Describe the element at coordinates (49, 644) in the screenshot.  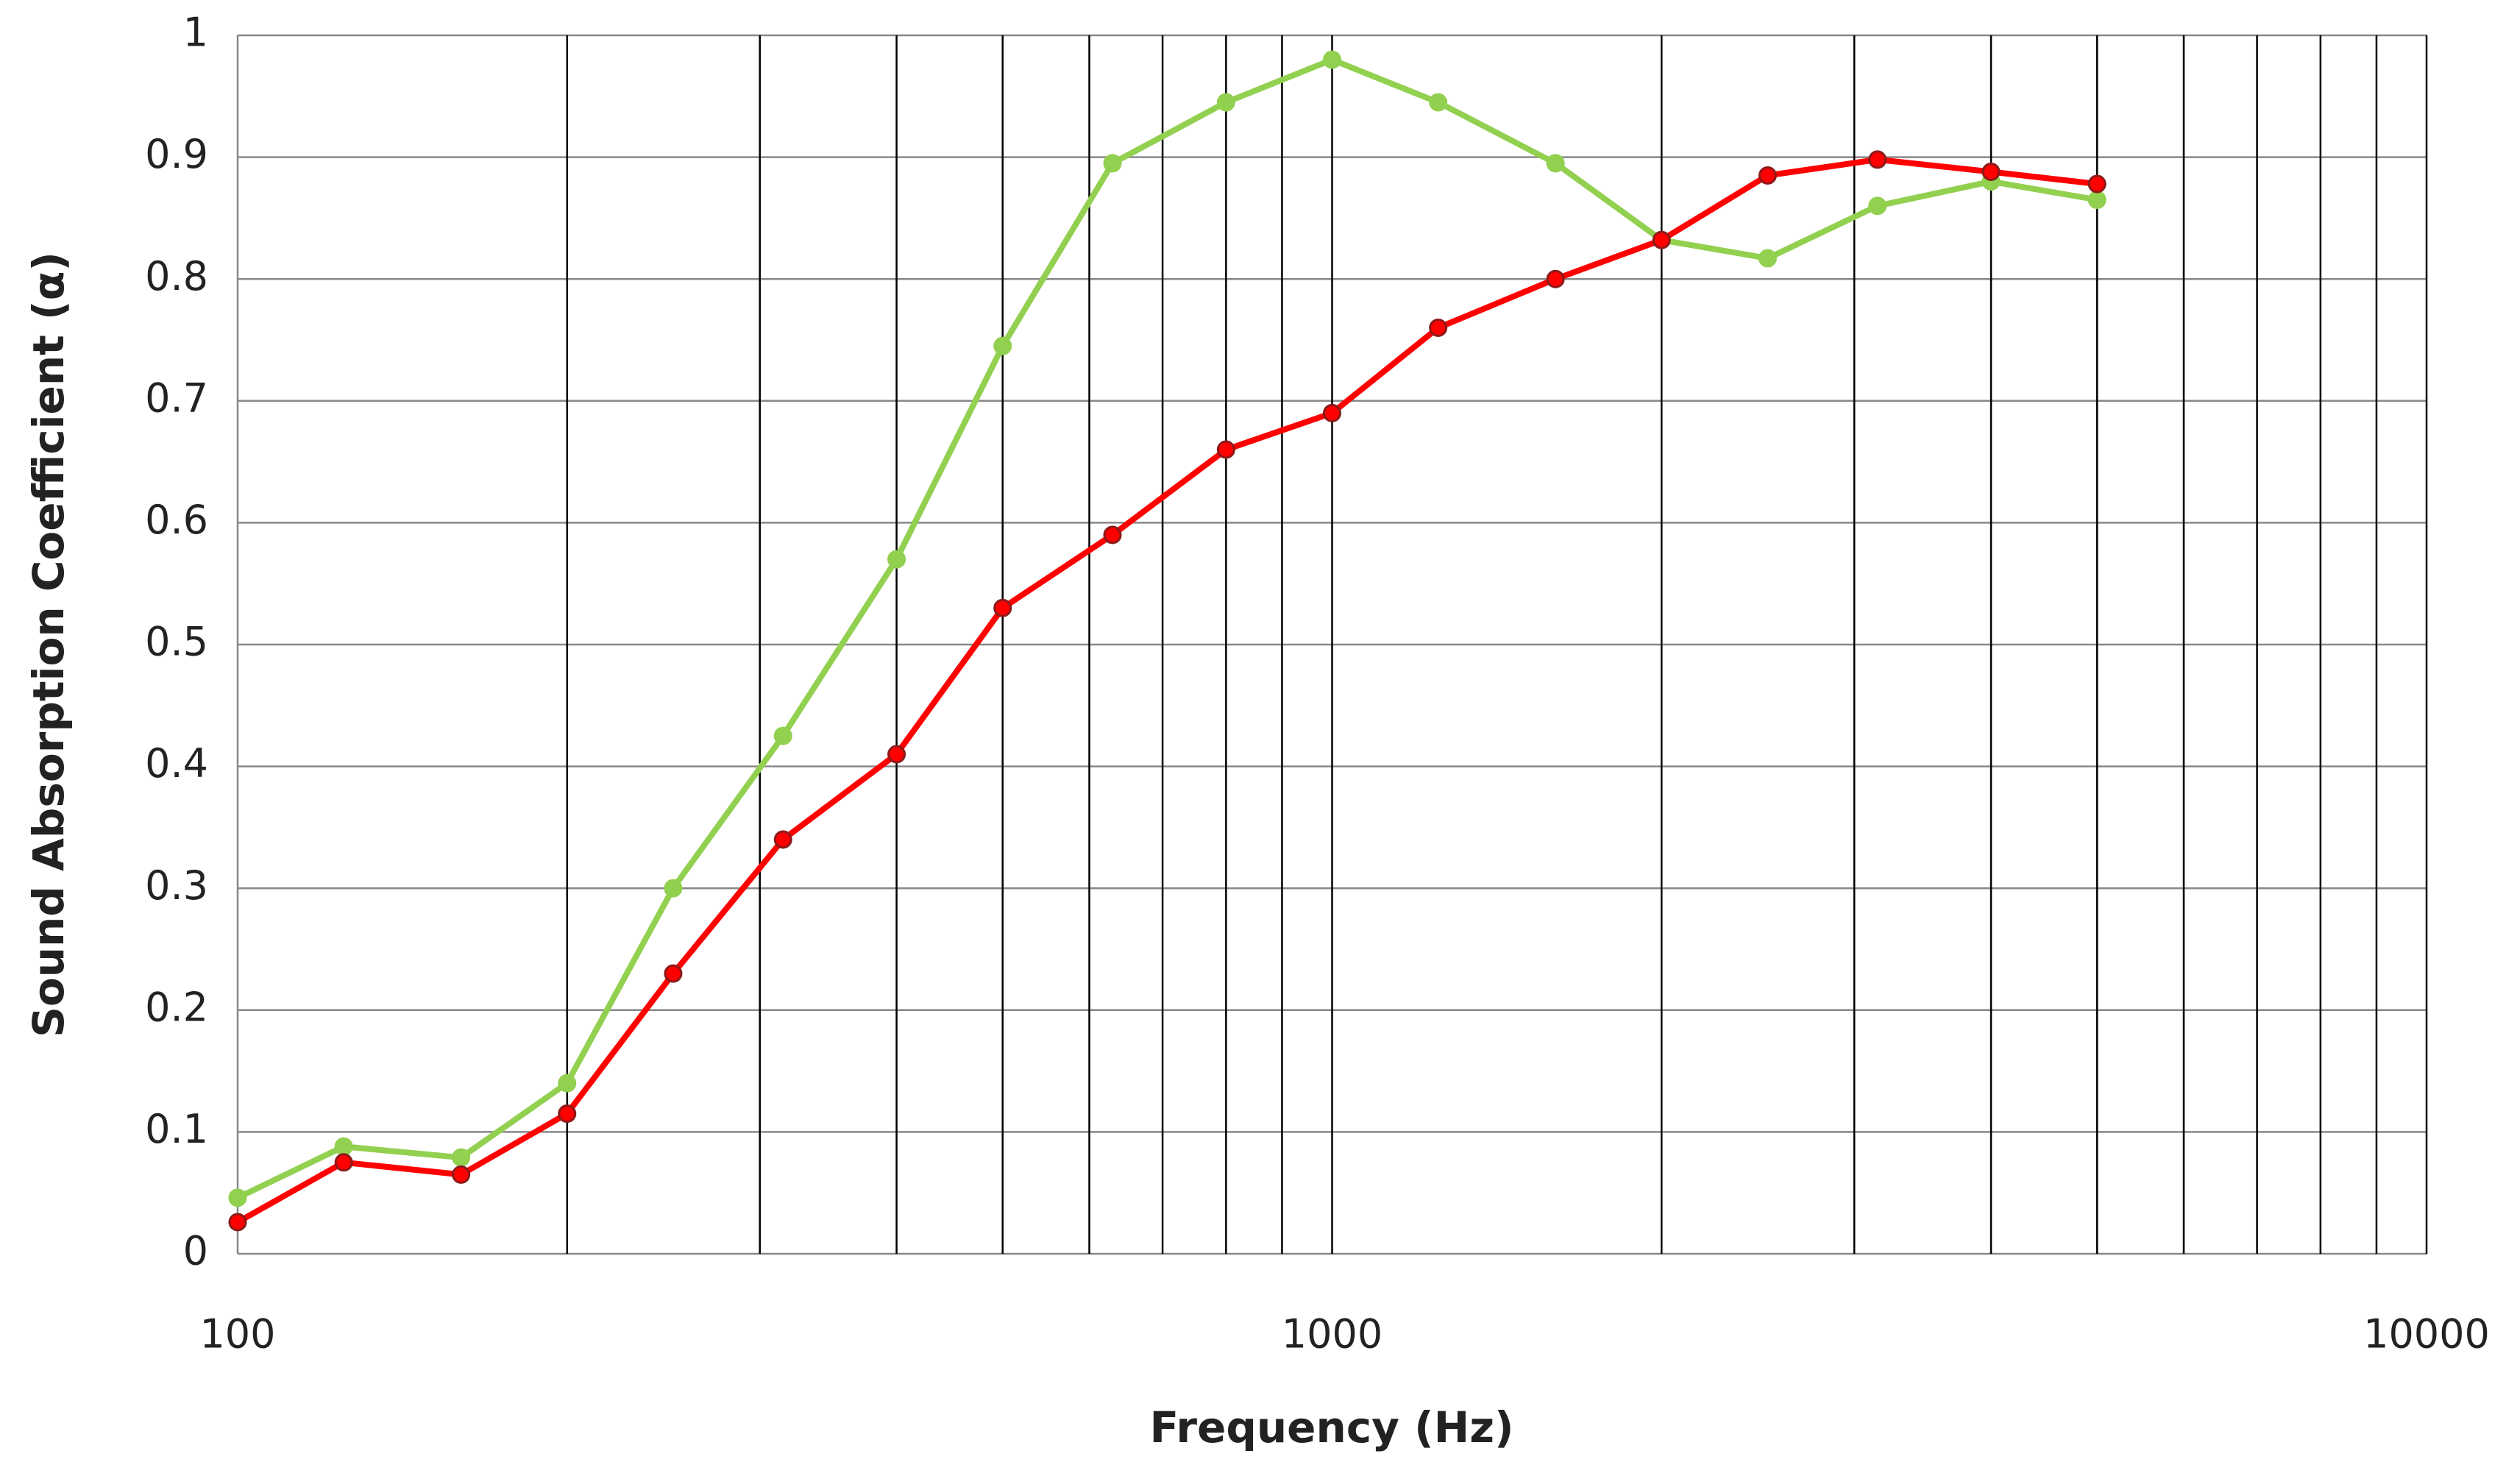
I see `y-axis-title: Sound Absorption Coefficient (α)` at that location.